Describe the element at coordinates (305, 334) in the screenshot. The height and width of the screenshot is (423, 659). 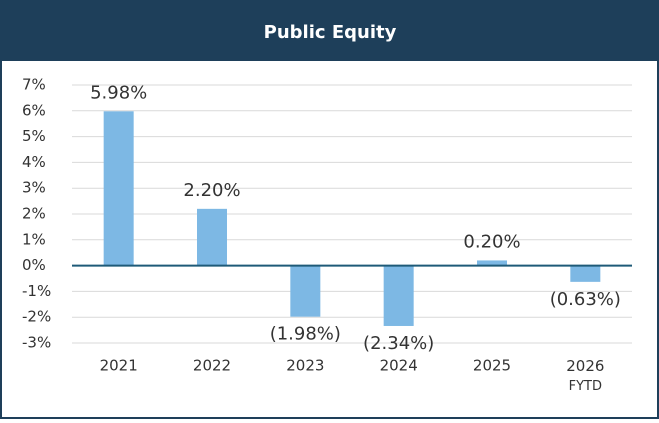
I see `data-label: (1.98%)` at that location.